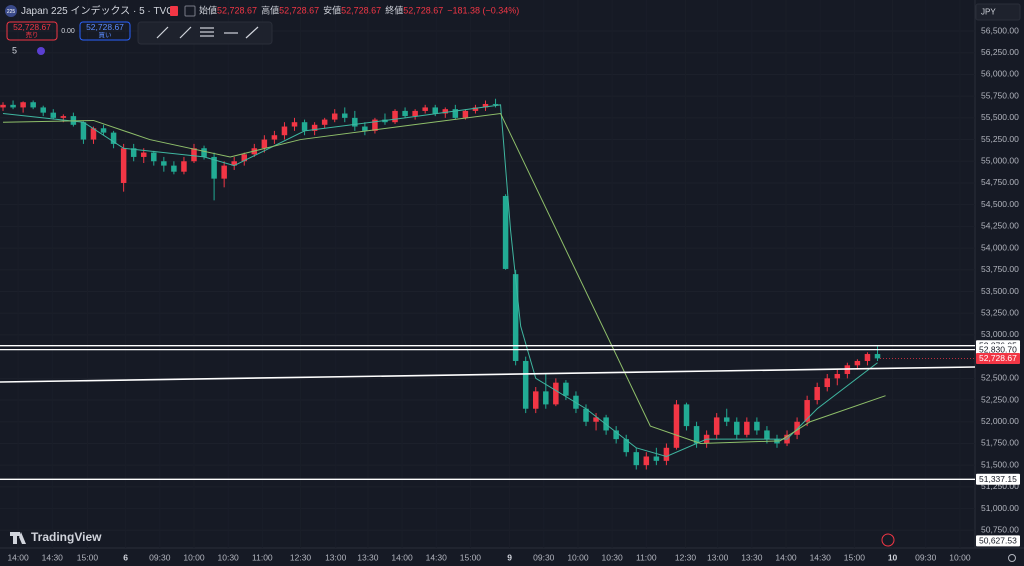  Describe the element at coordinates (1000, 269) in the screenshot. I see `y-tick-label: 53,750.00` at that location.